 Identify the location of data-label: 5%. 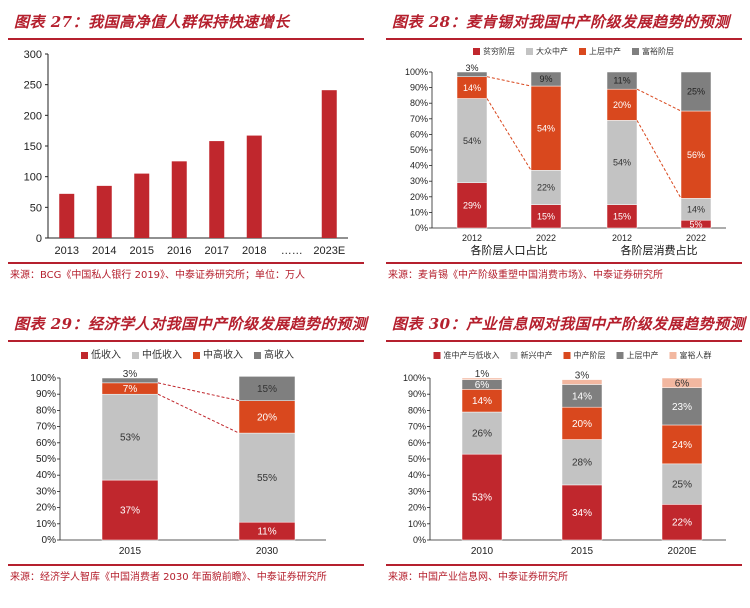
(695, 224).